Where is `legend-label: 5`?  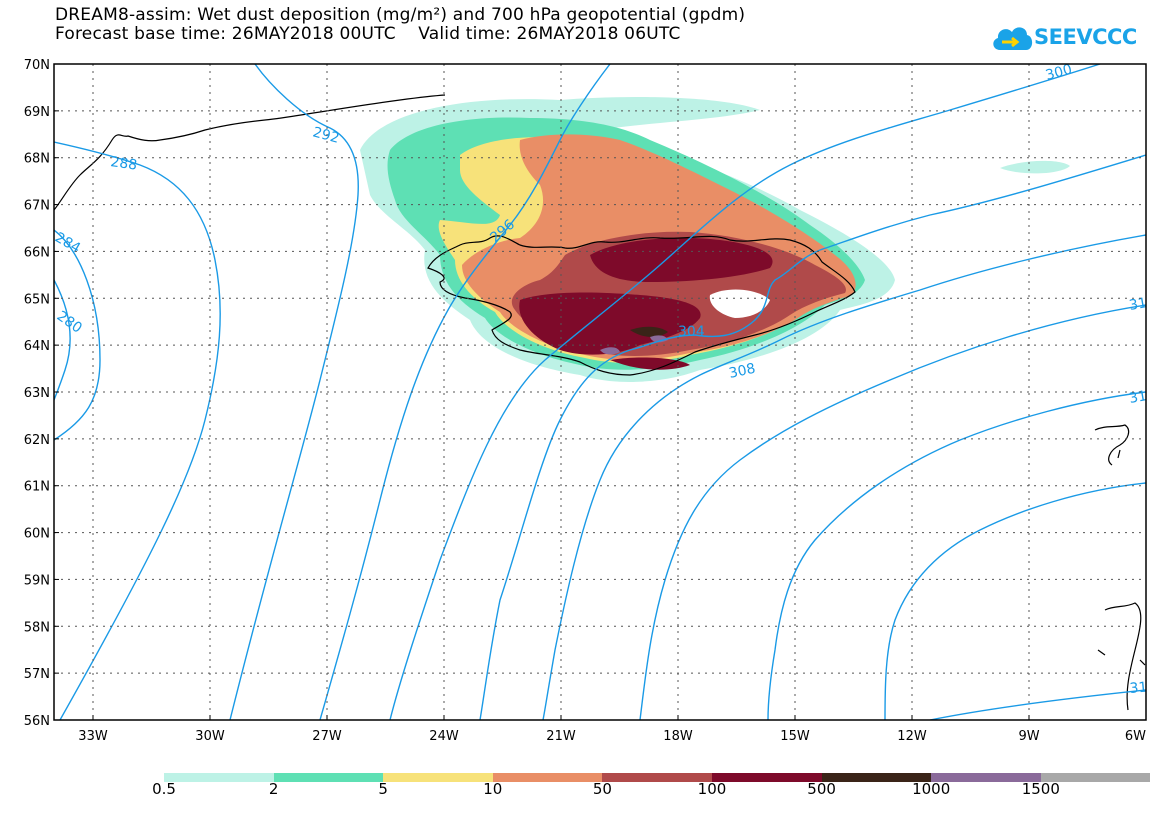
legend-label: 5 is located at coordinates (383, 789).